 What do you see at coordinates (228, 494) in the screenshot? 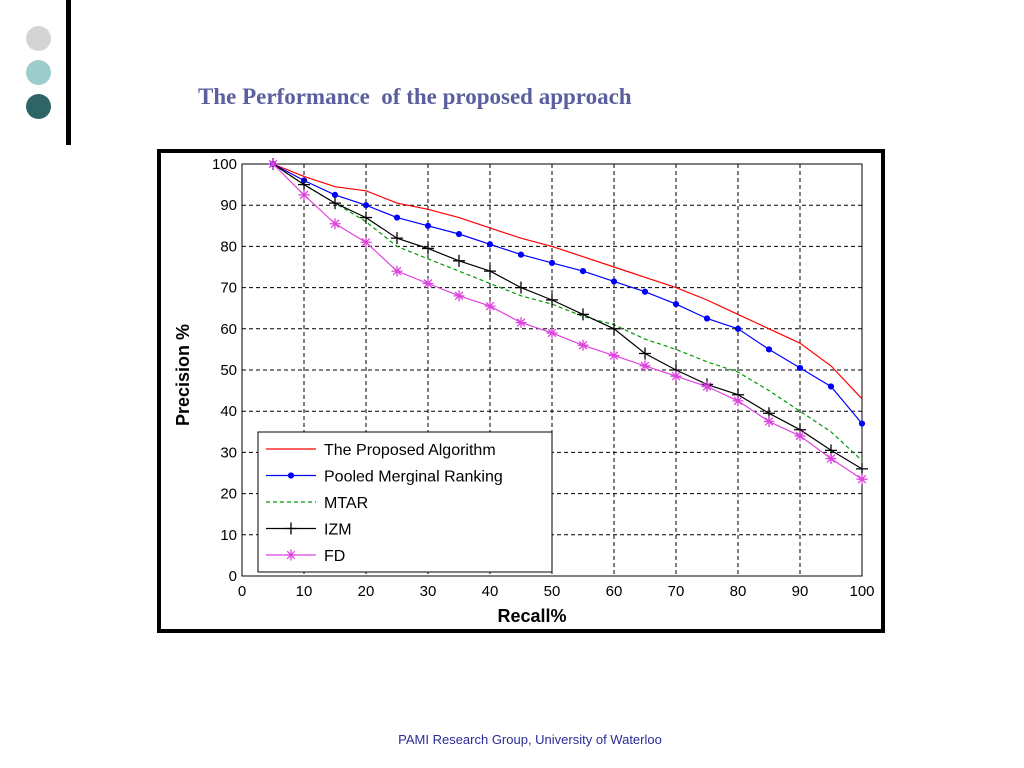
I see `y-tick-label: 20` at bounding box center [228, 494].